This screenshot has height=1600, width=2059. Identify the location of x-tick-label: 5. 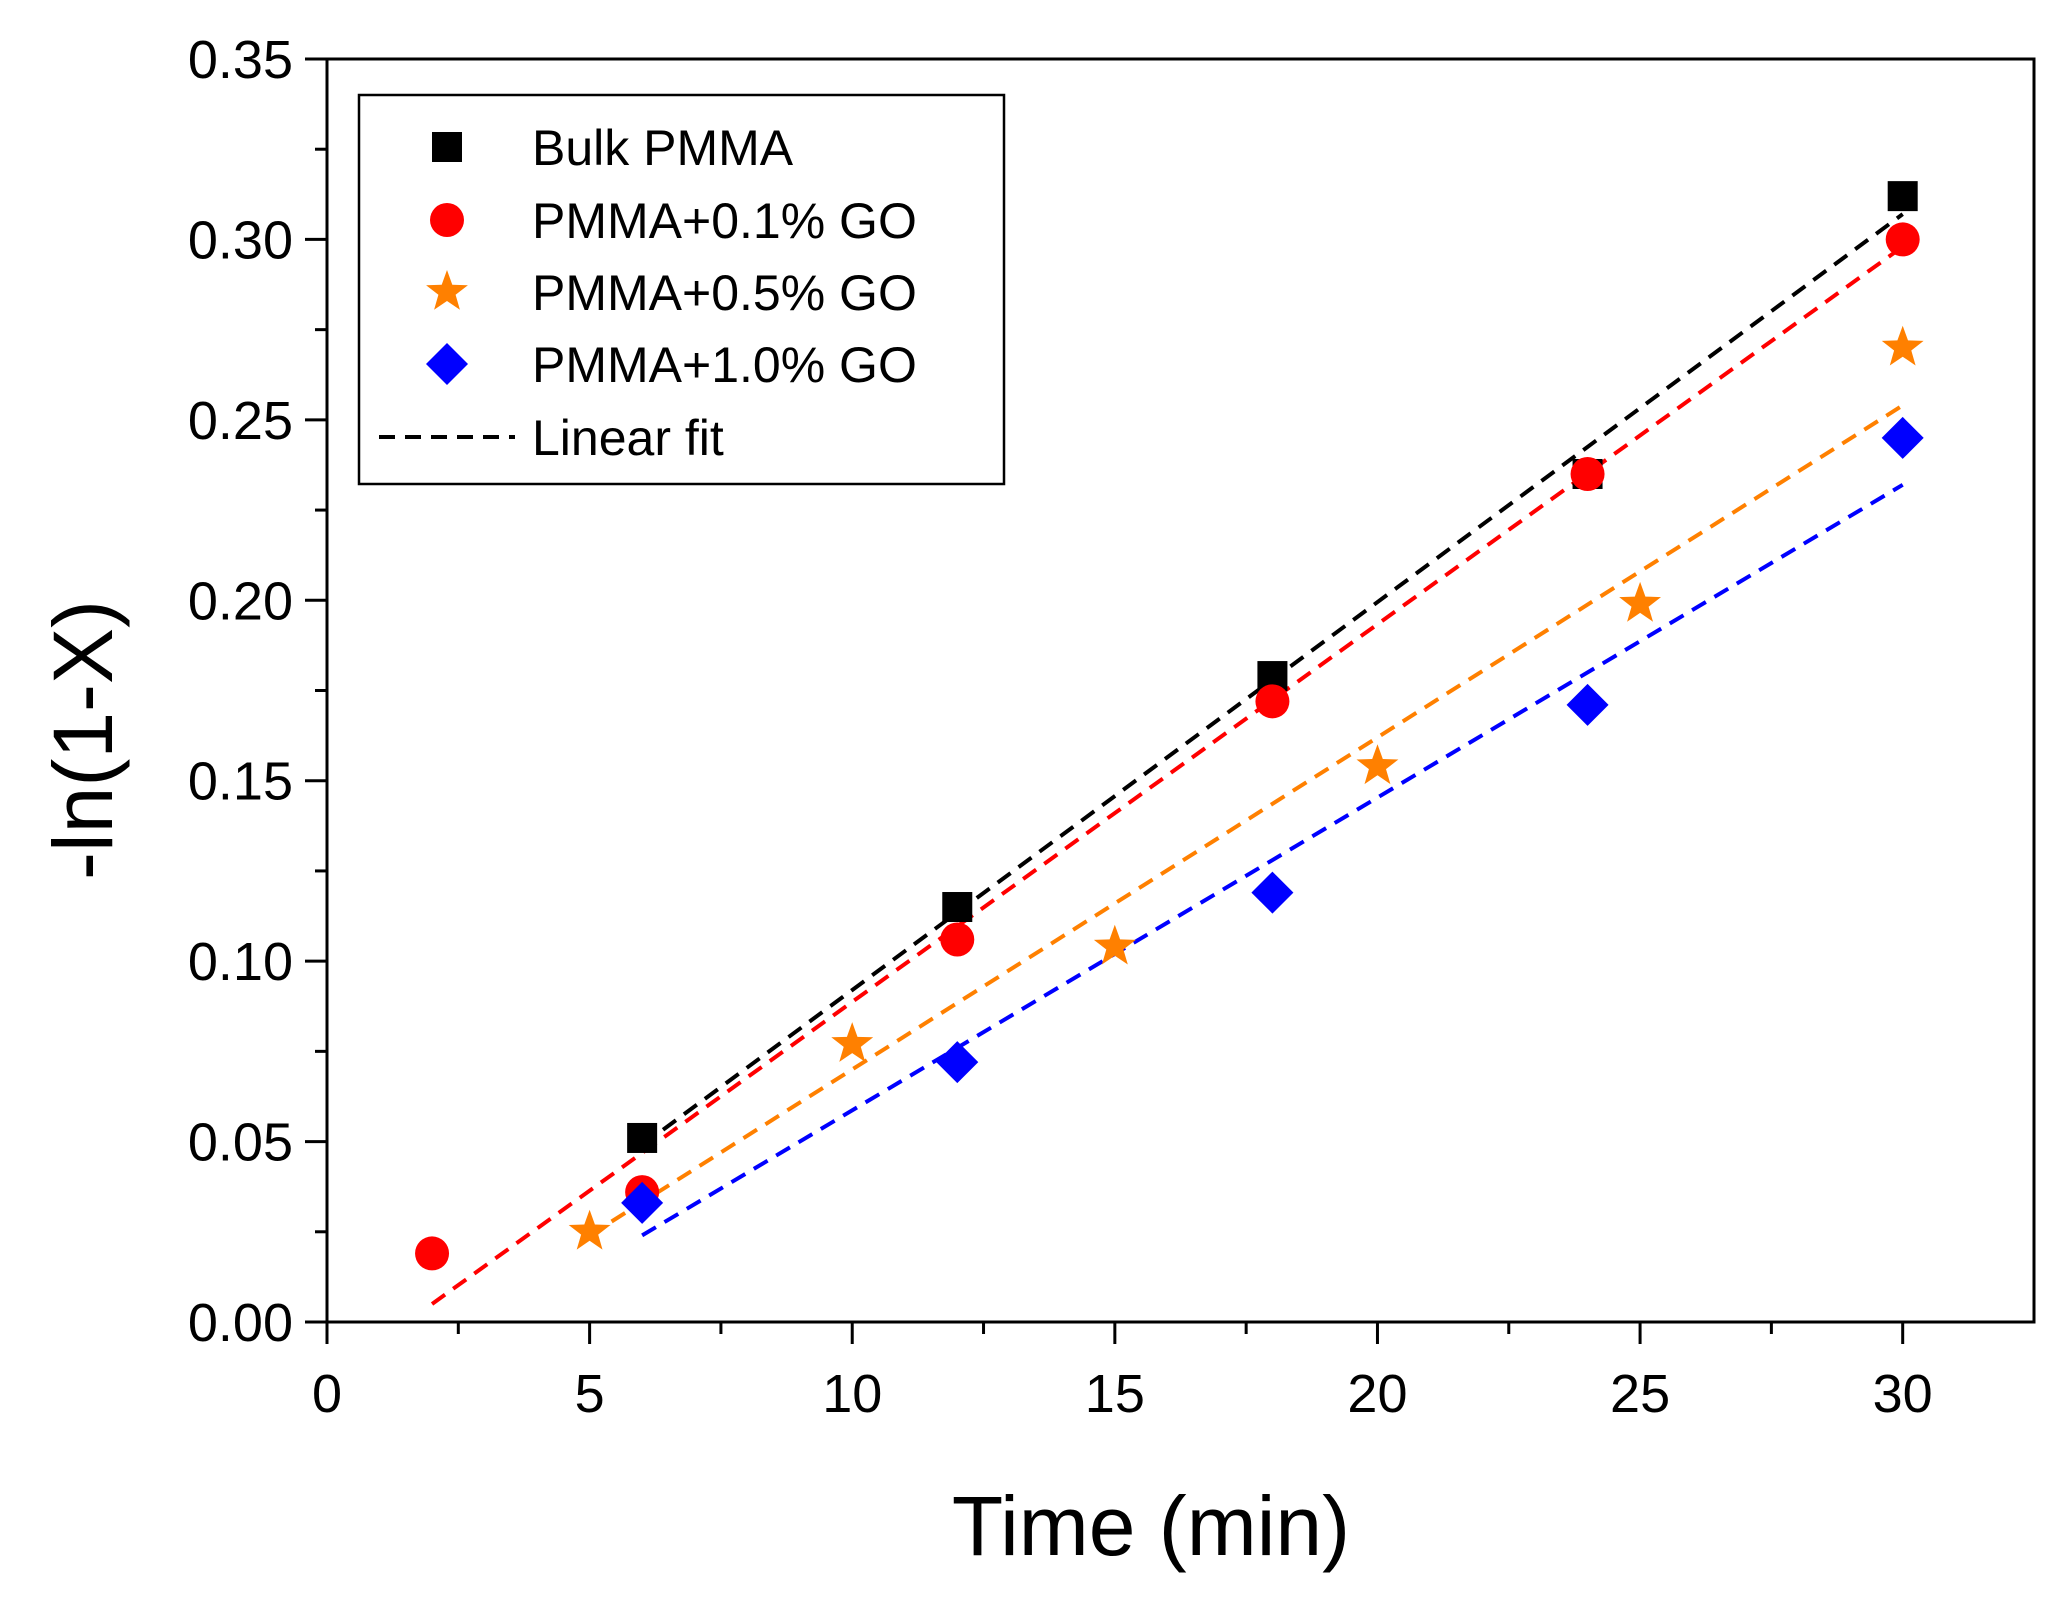
(590, 1394).